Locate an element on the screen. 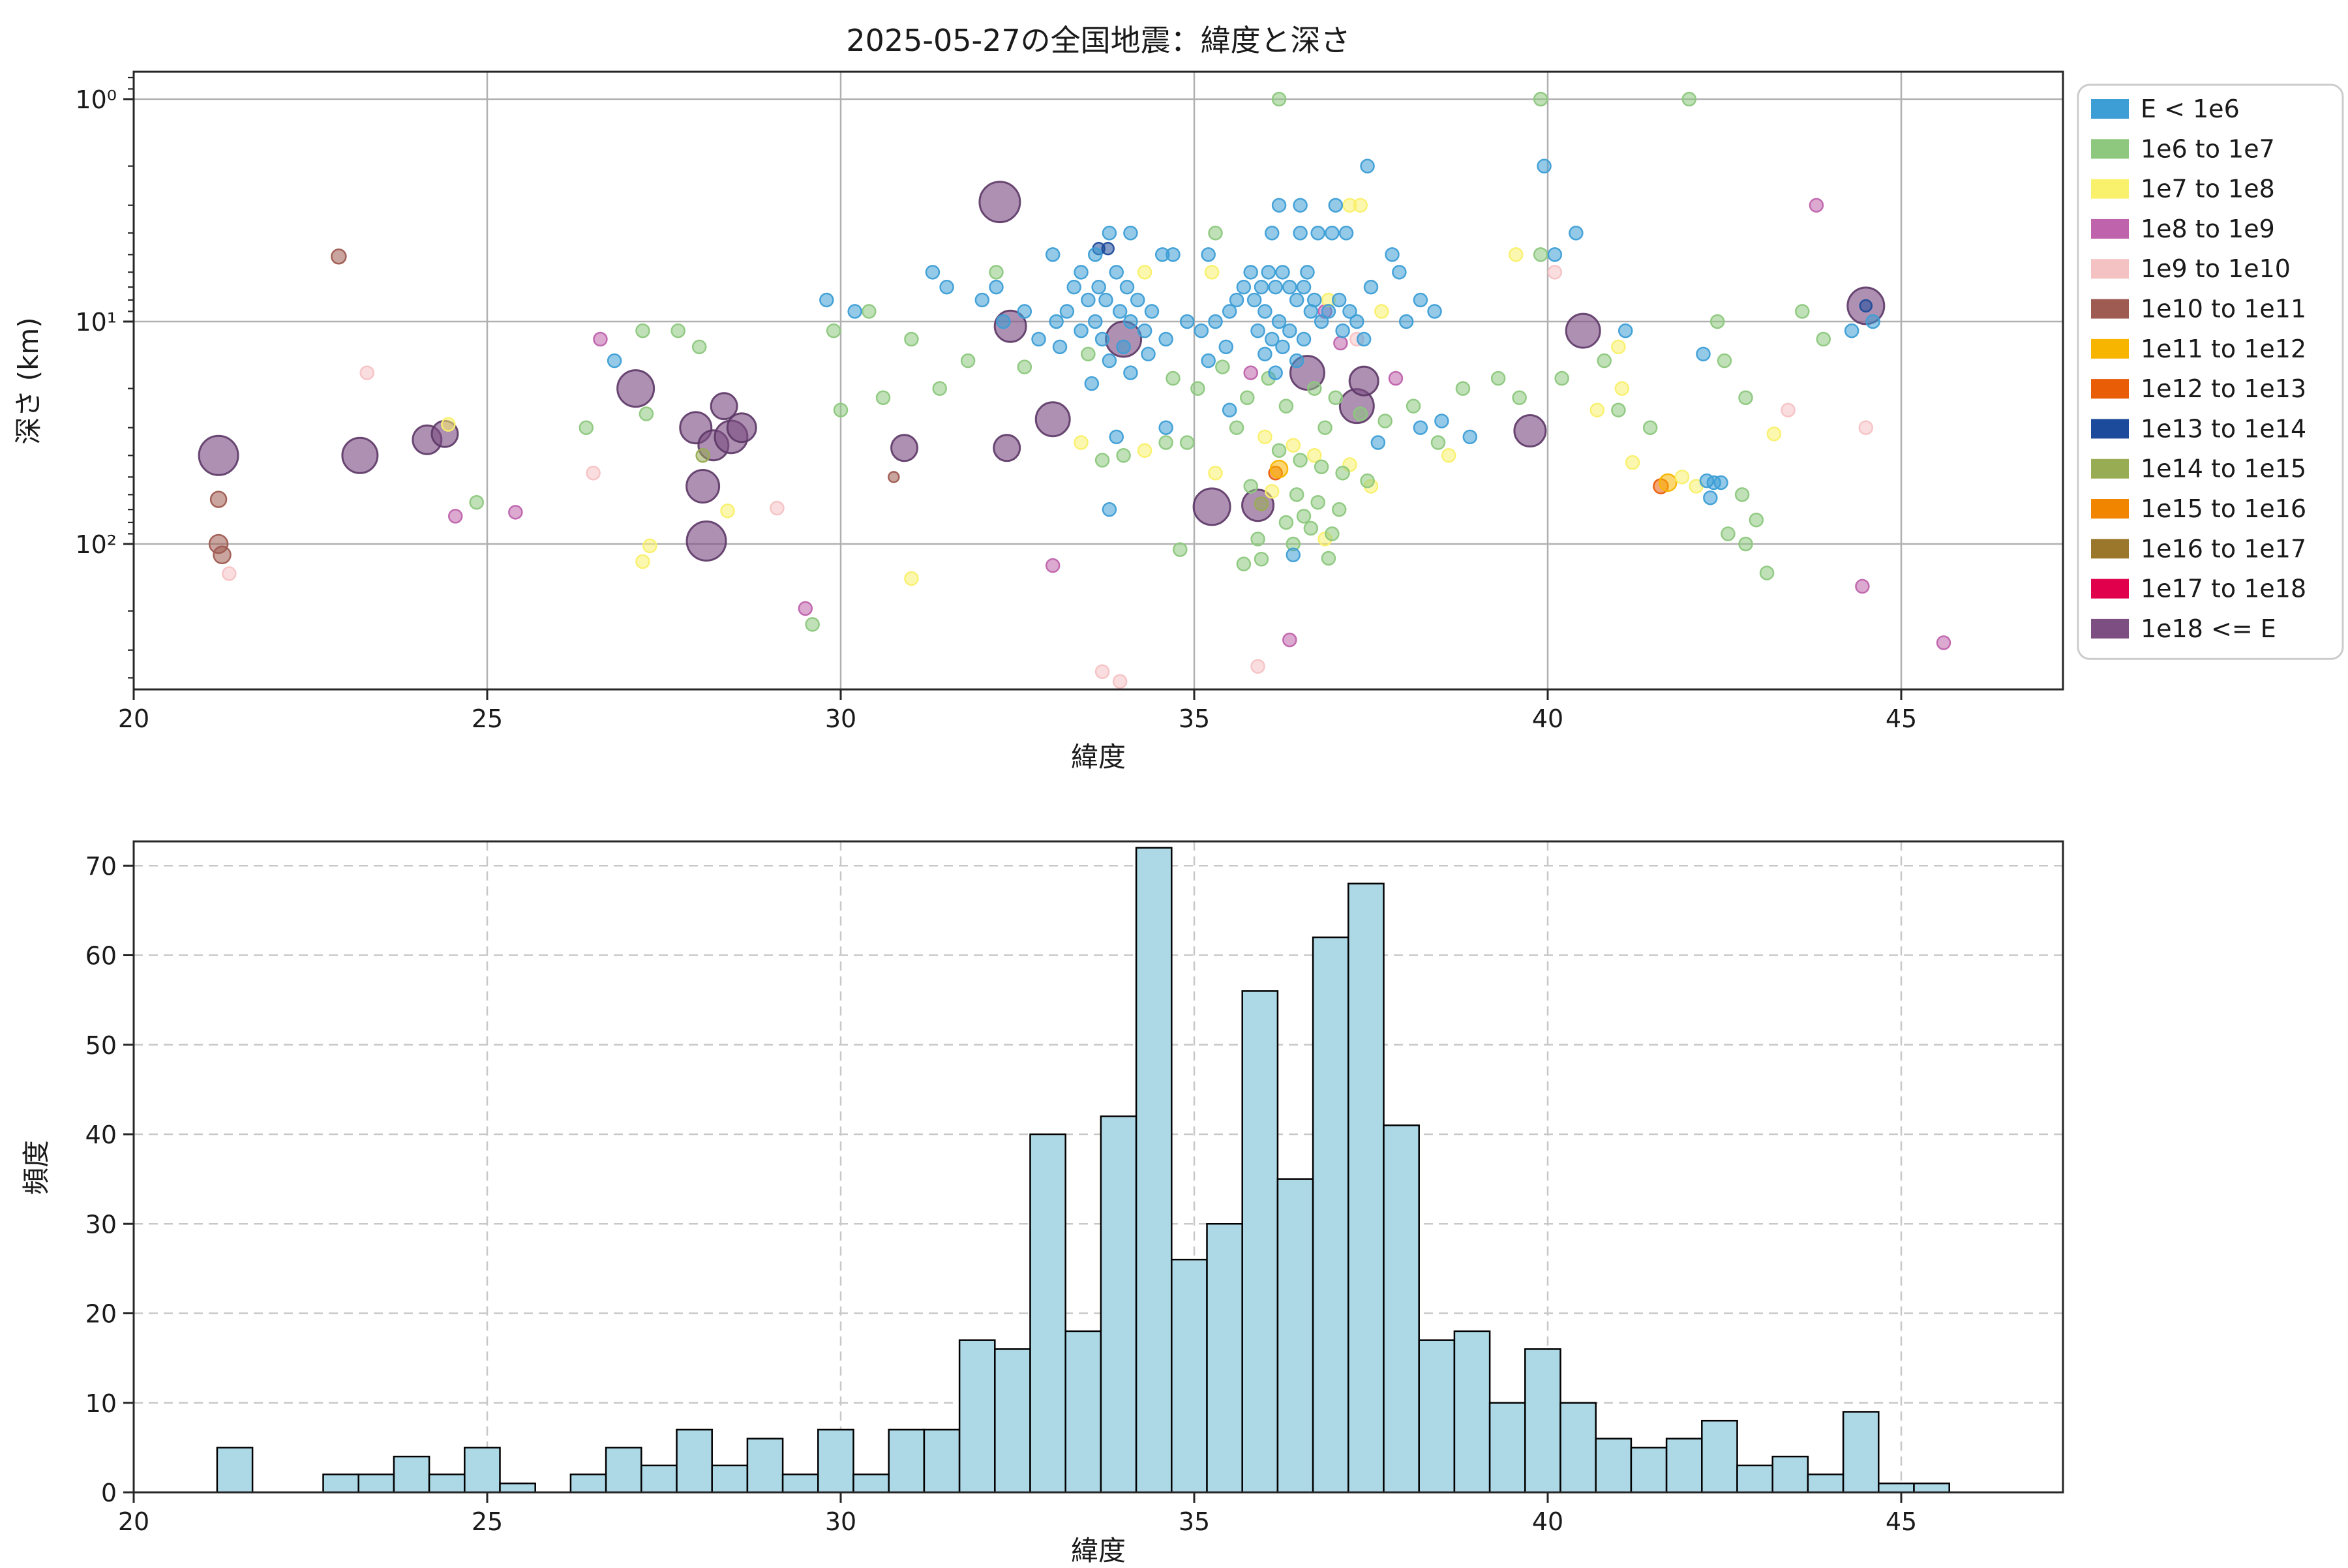 The width and height of the screenshot is (2348, 1568). legend-label: 1e9 to 1e10 is located at coordinates (2216, 268).